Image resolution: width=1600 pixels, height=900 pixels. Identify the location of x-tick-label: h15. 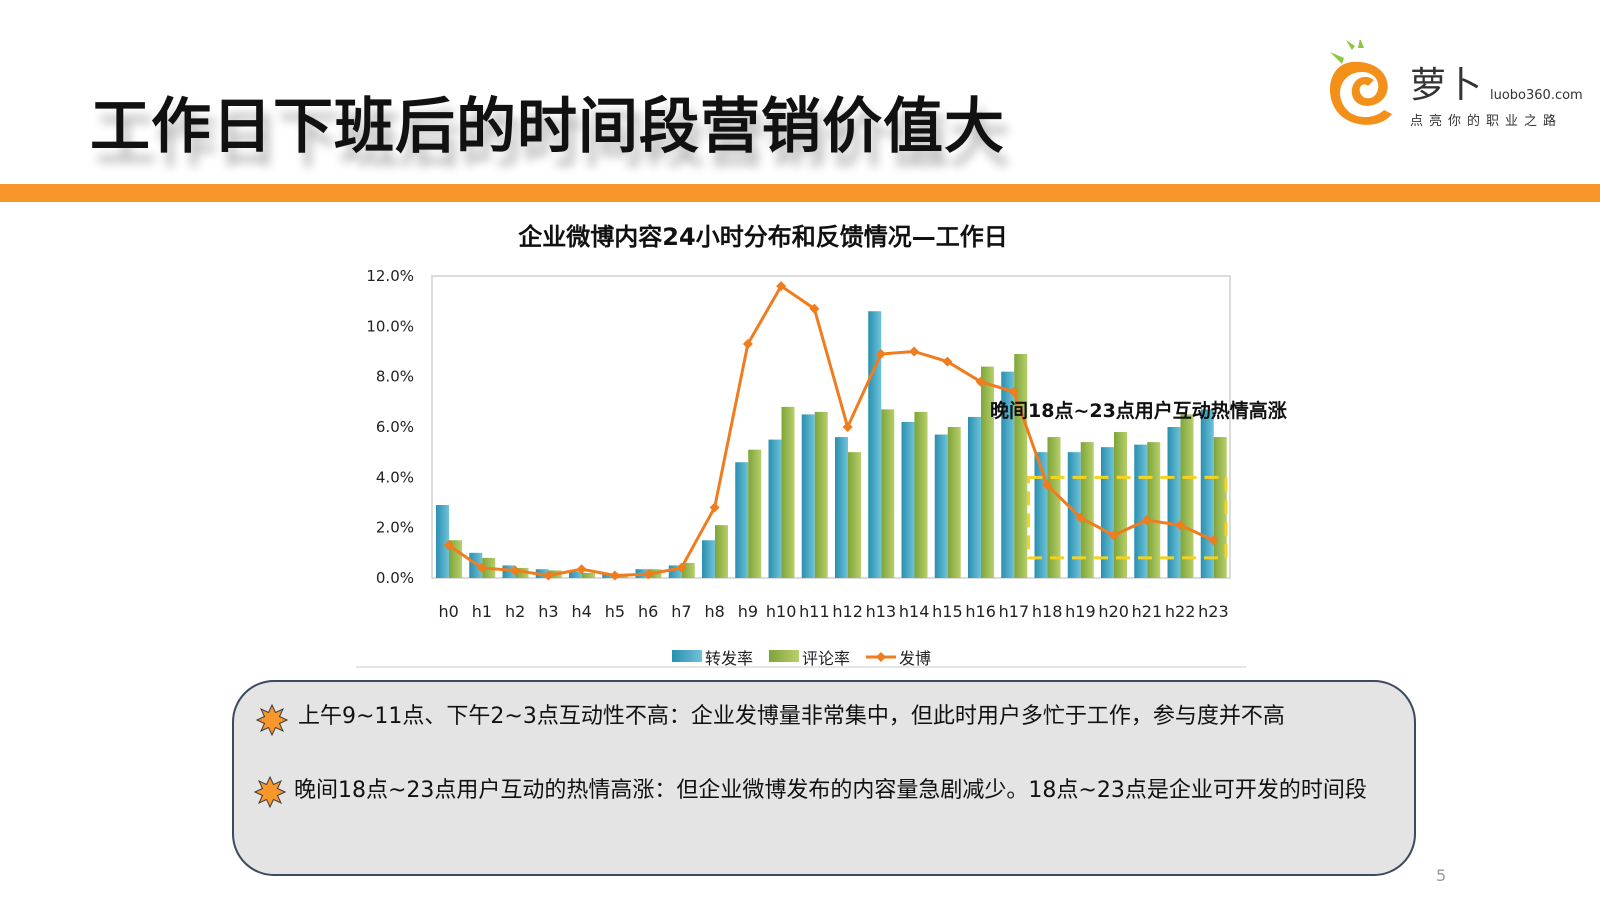
(947, 611).